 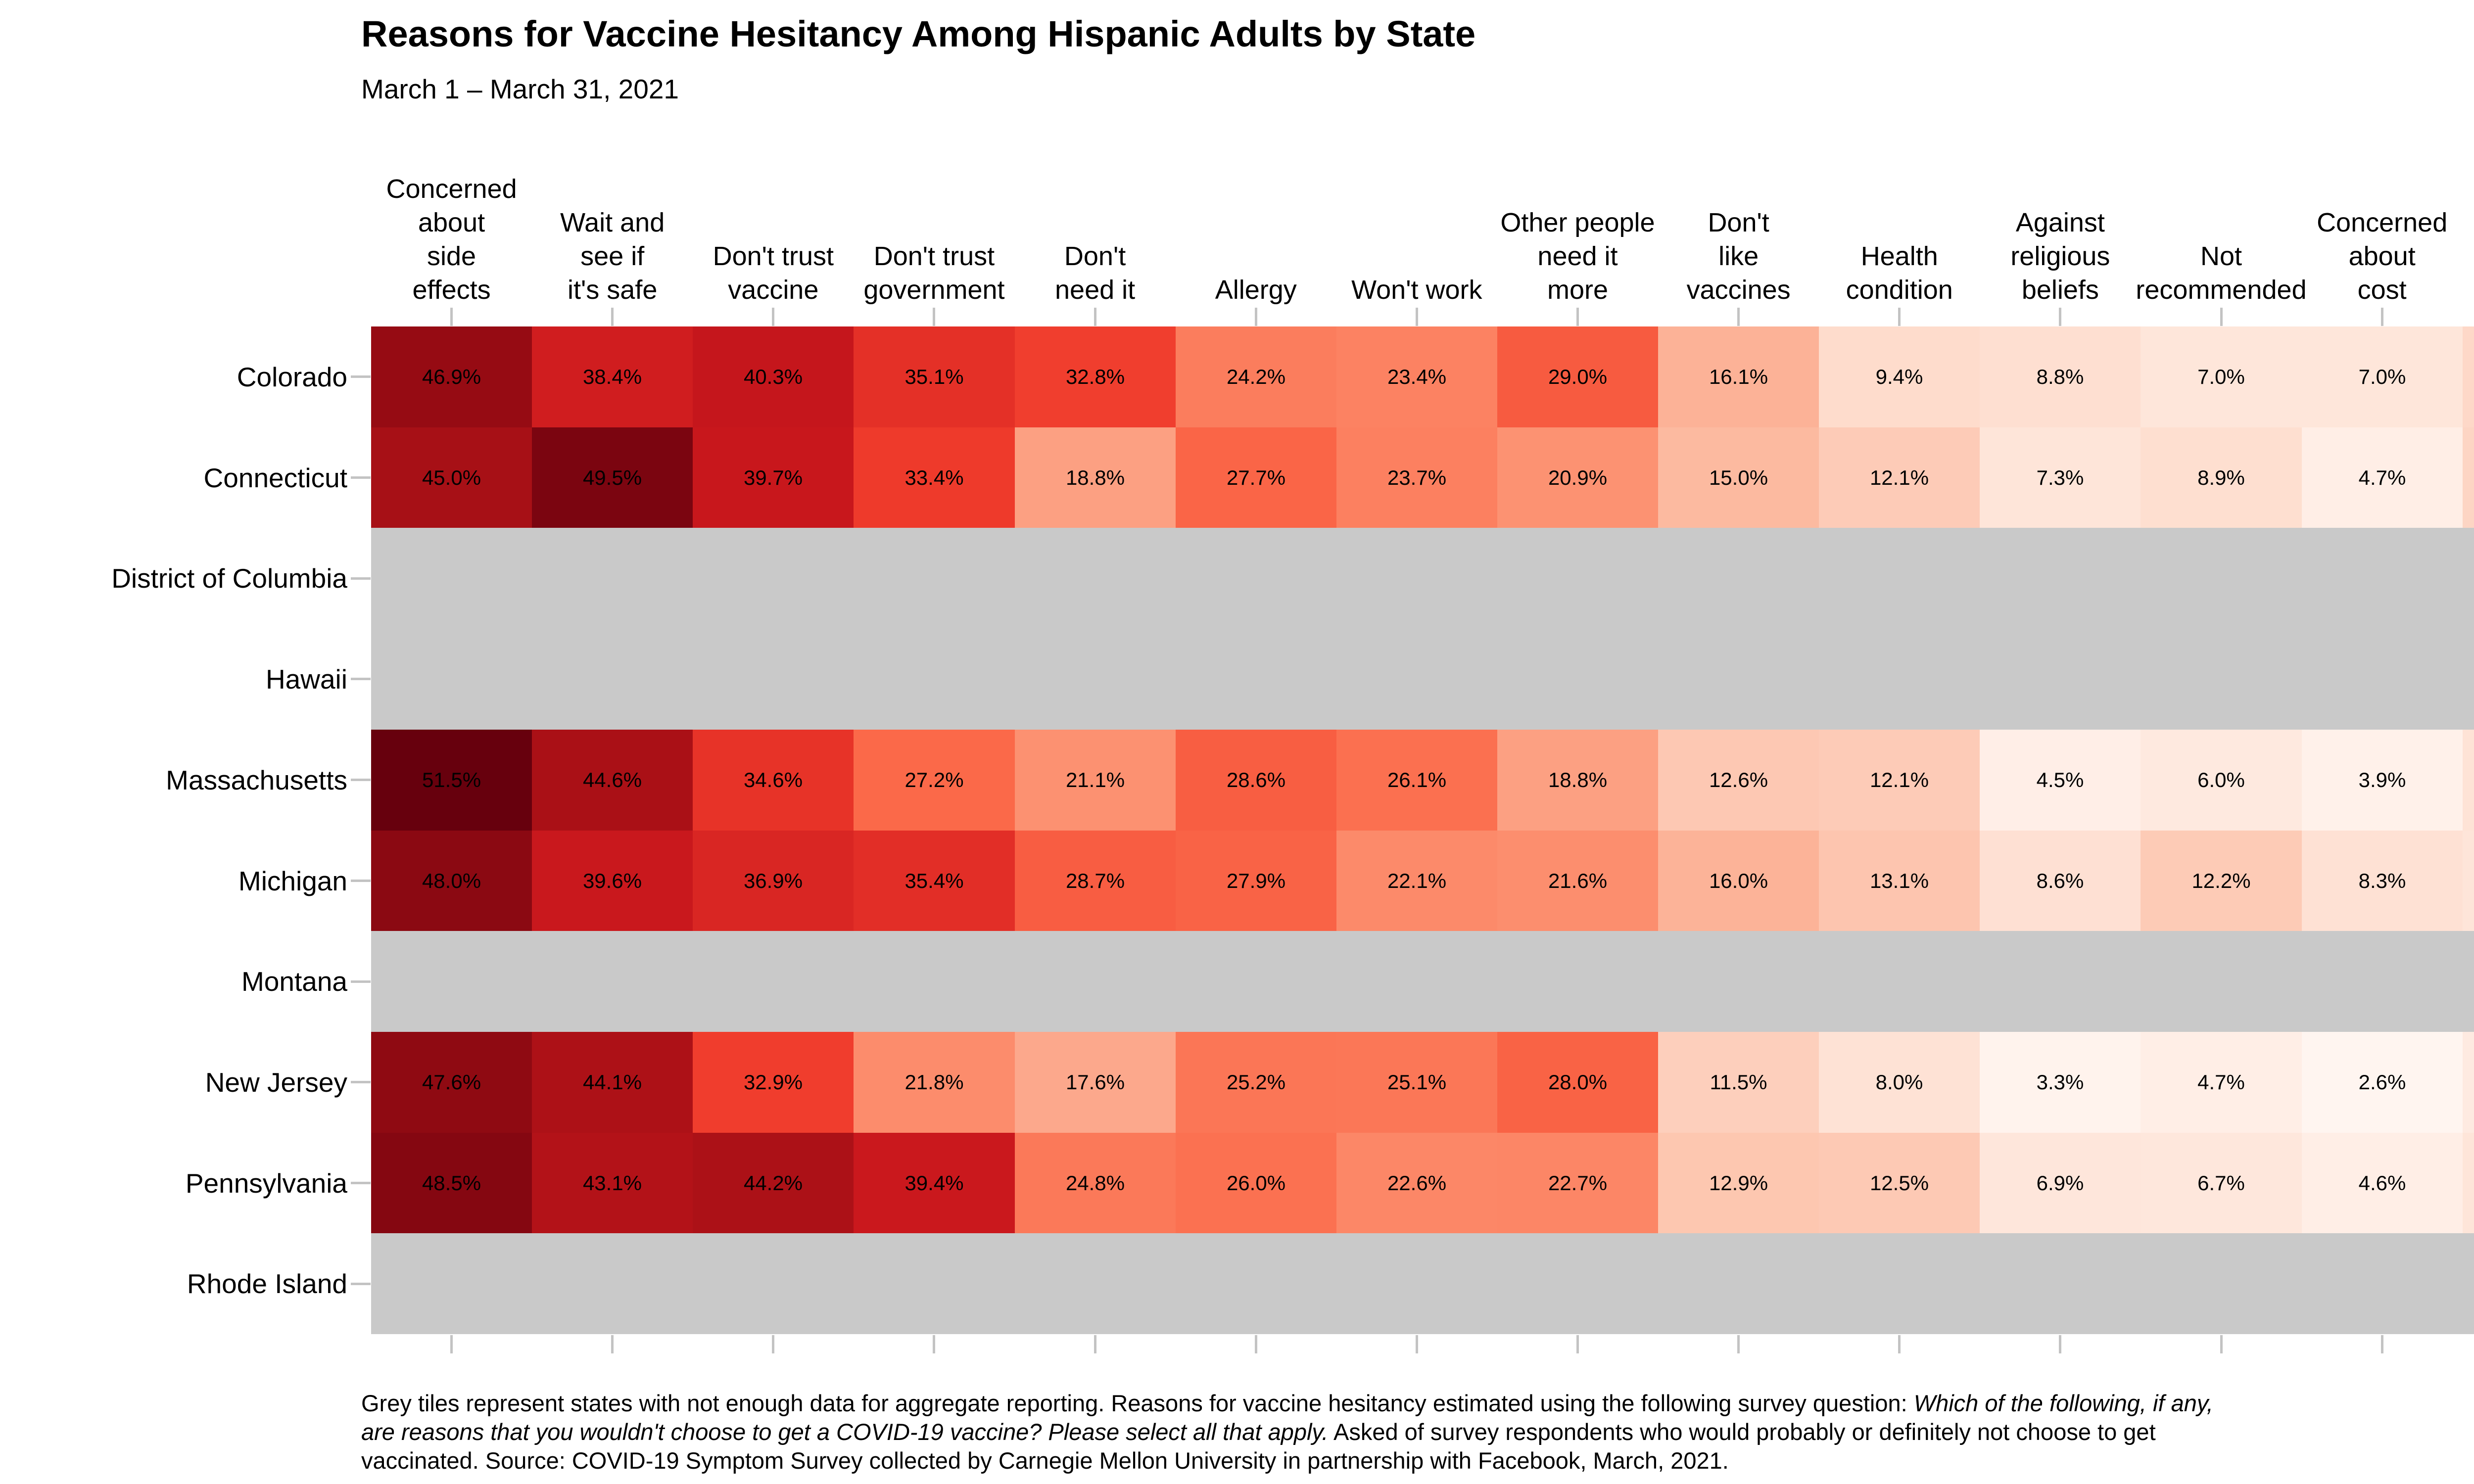 I want to click on heatmap-cell: 16.1%, so click(x=1738, y=376).